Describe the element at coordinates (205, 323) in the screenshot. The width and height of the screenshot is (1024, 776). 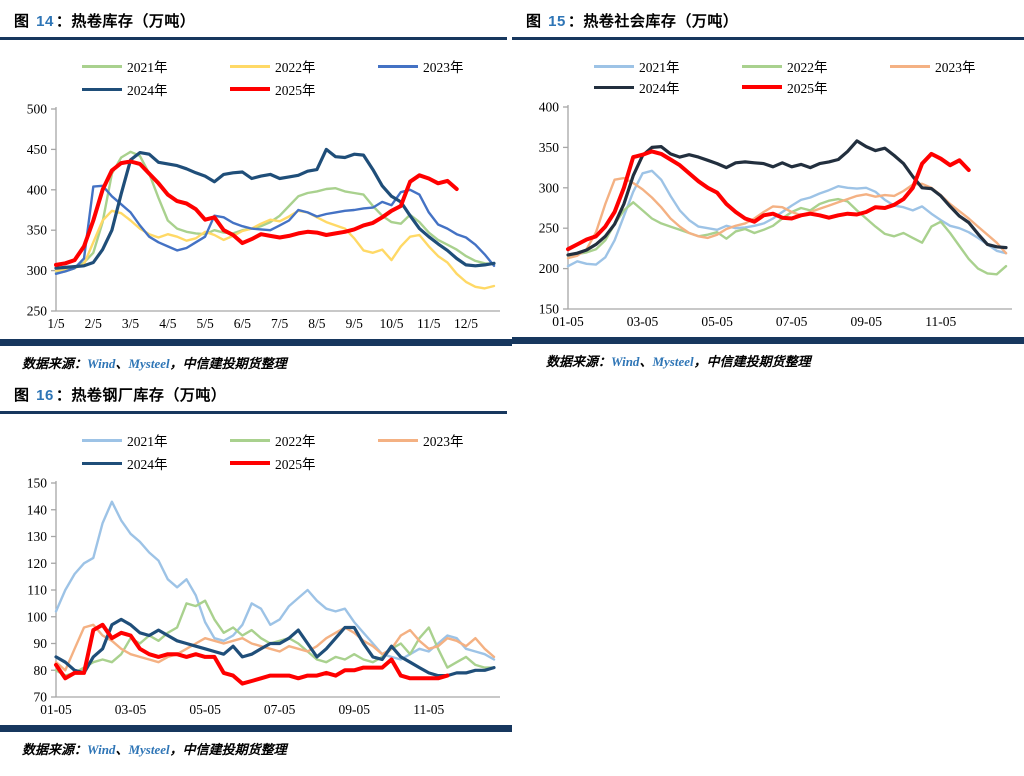
I see `x-axis-tick-label: 5/5` at that location.